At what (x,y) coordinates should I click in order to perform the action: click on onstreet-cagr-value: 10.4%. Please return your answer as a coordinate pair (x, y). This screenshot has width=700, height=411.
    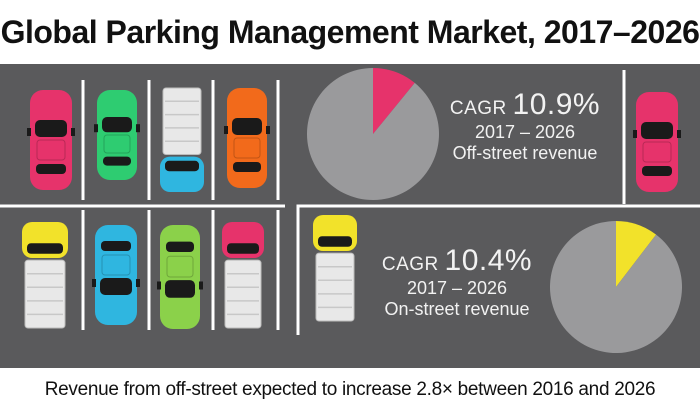
    Looking at the image, I should click on (488, 260).